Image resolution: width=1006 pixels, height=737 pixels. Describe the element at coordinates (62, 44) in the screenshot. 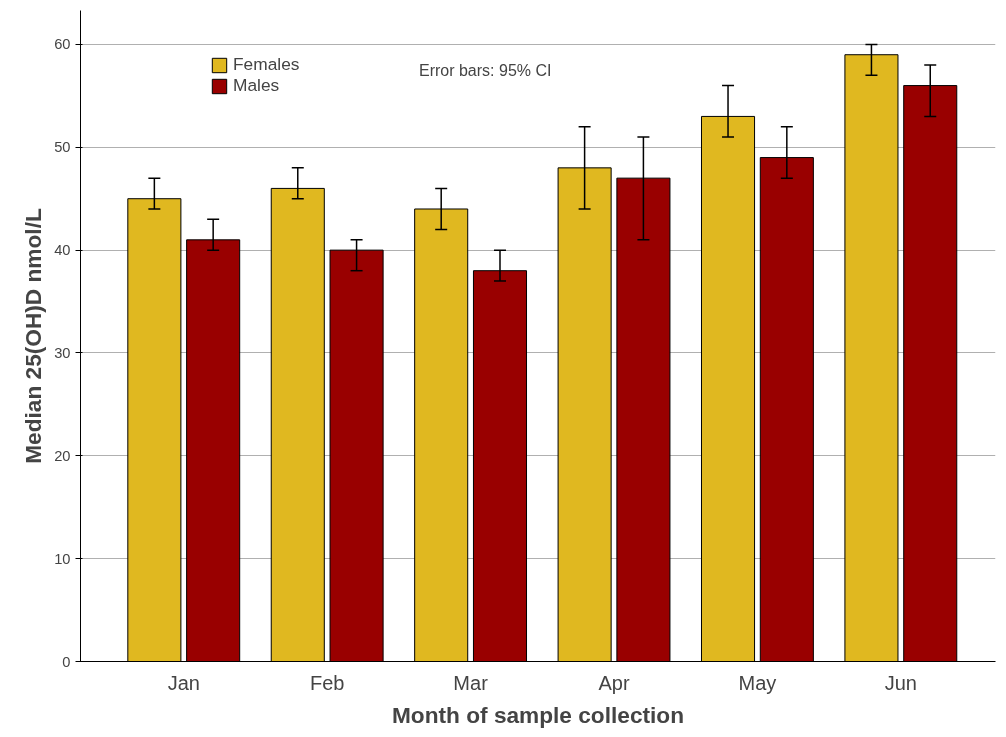

I see `y-tick-label: 60` at that location.